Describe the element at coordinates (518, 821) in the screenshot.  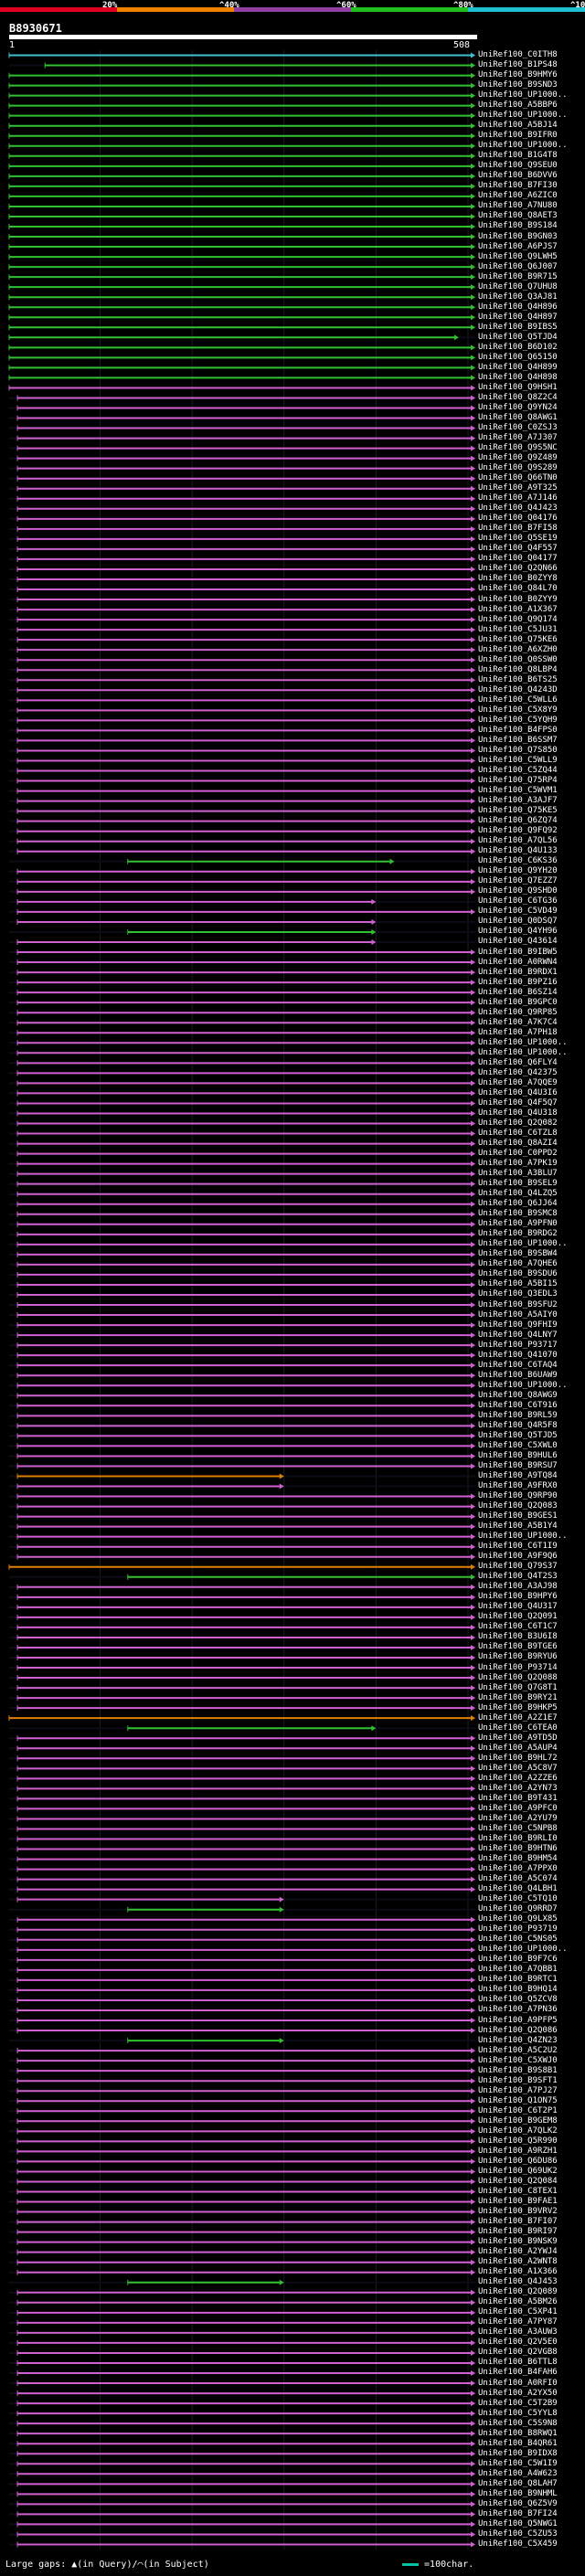
I see `hit-label-link: UniRef100_Q6ZQ74` at that location.